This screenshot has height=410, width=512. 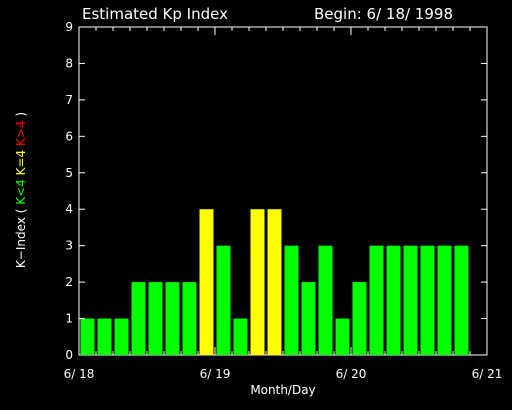 What do you see at coordinates (69, 209) in the screenshot?
I see `y-tick-label: 4` at bounding box center [69, 209].